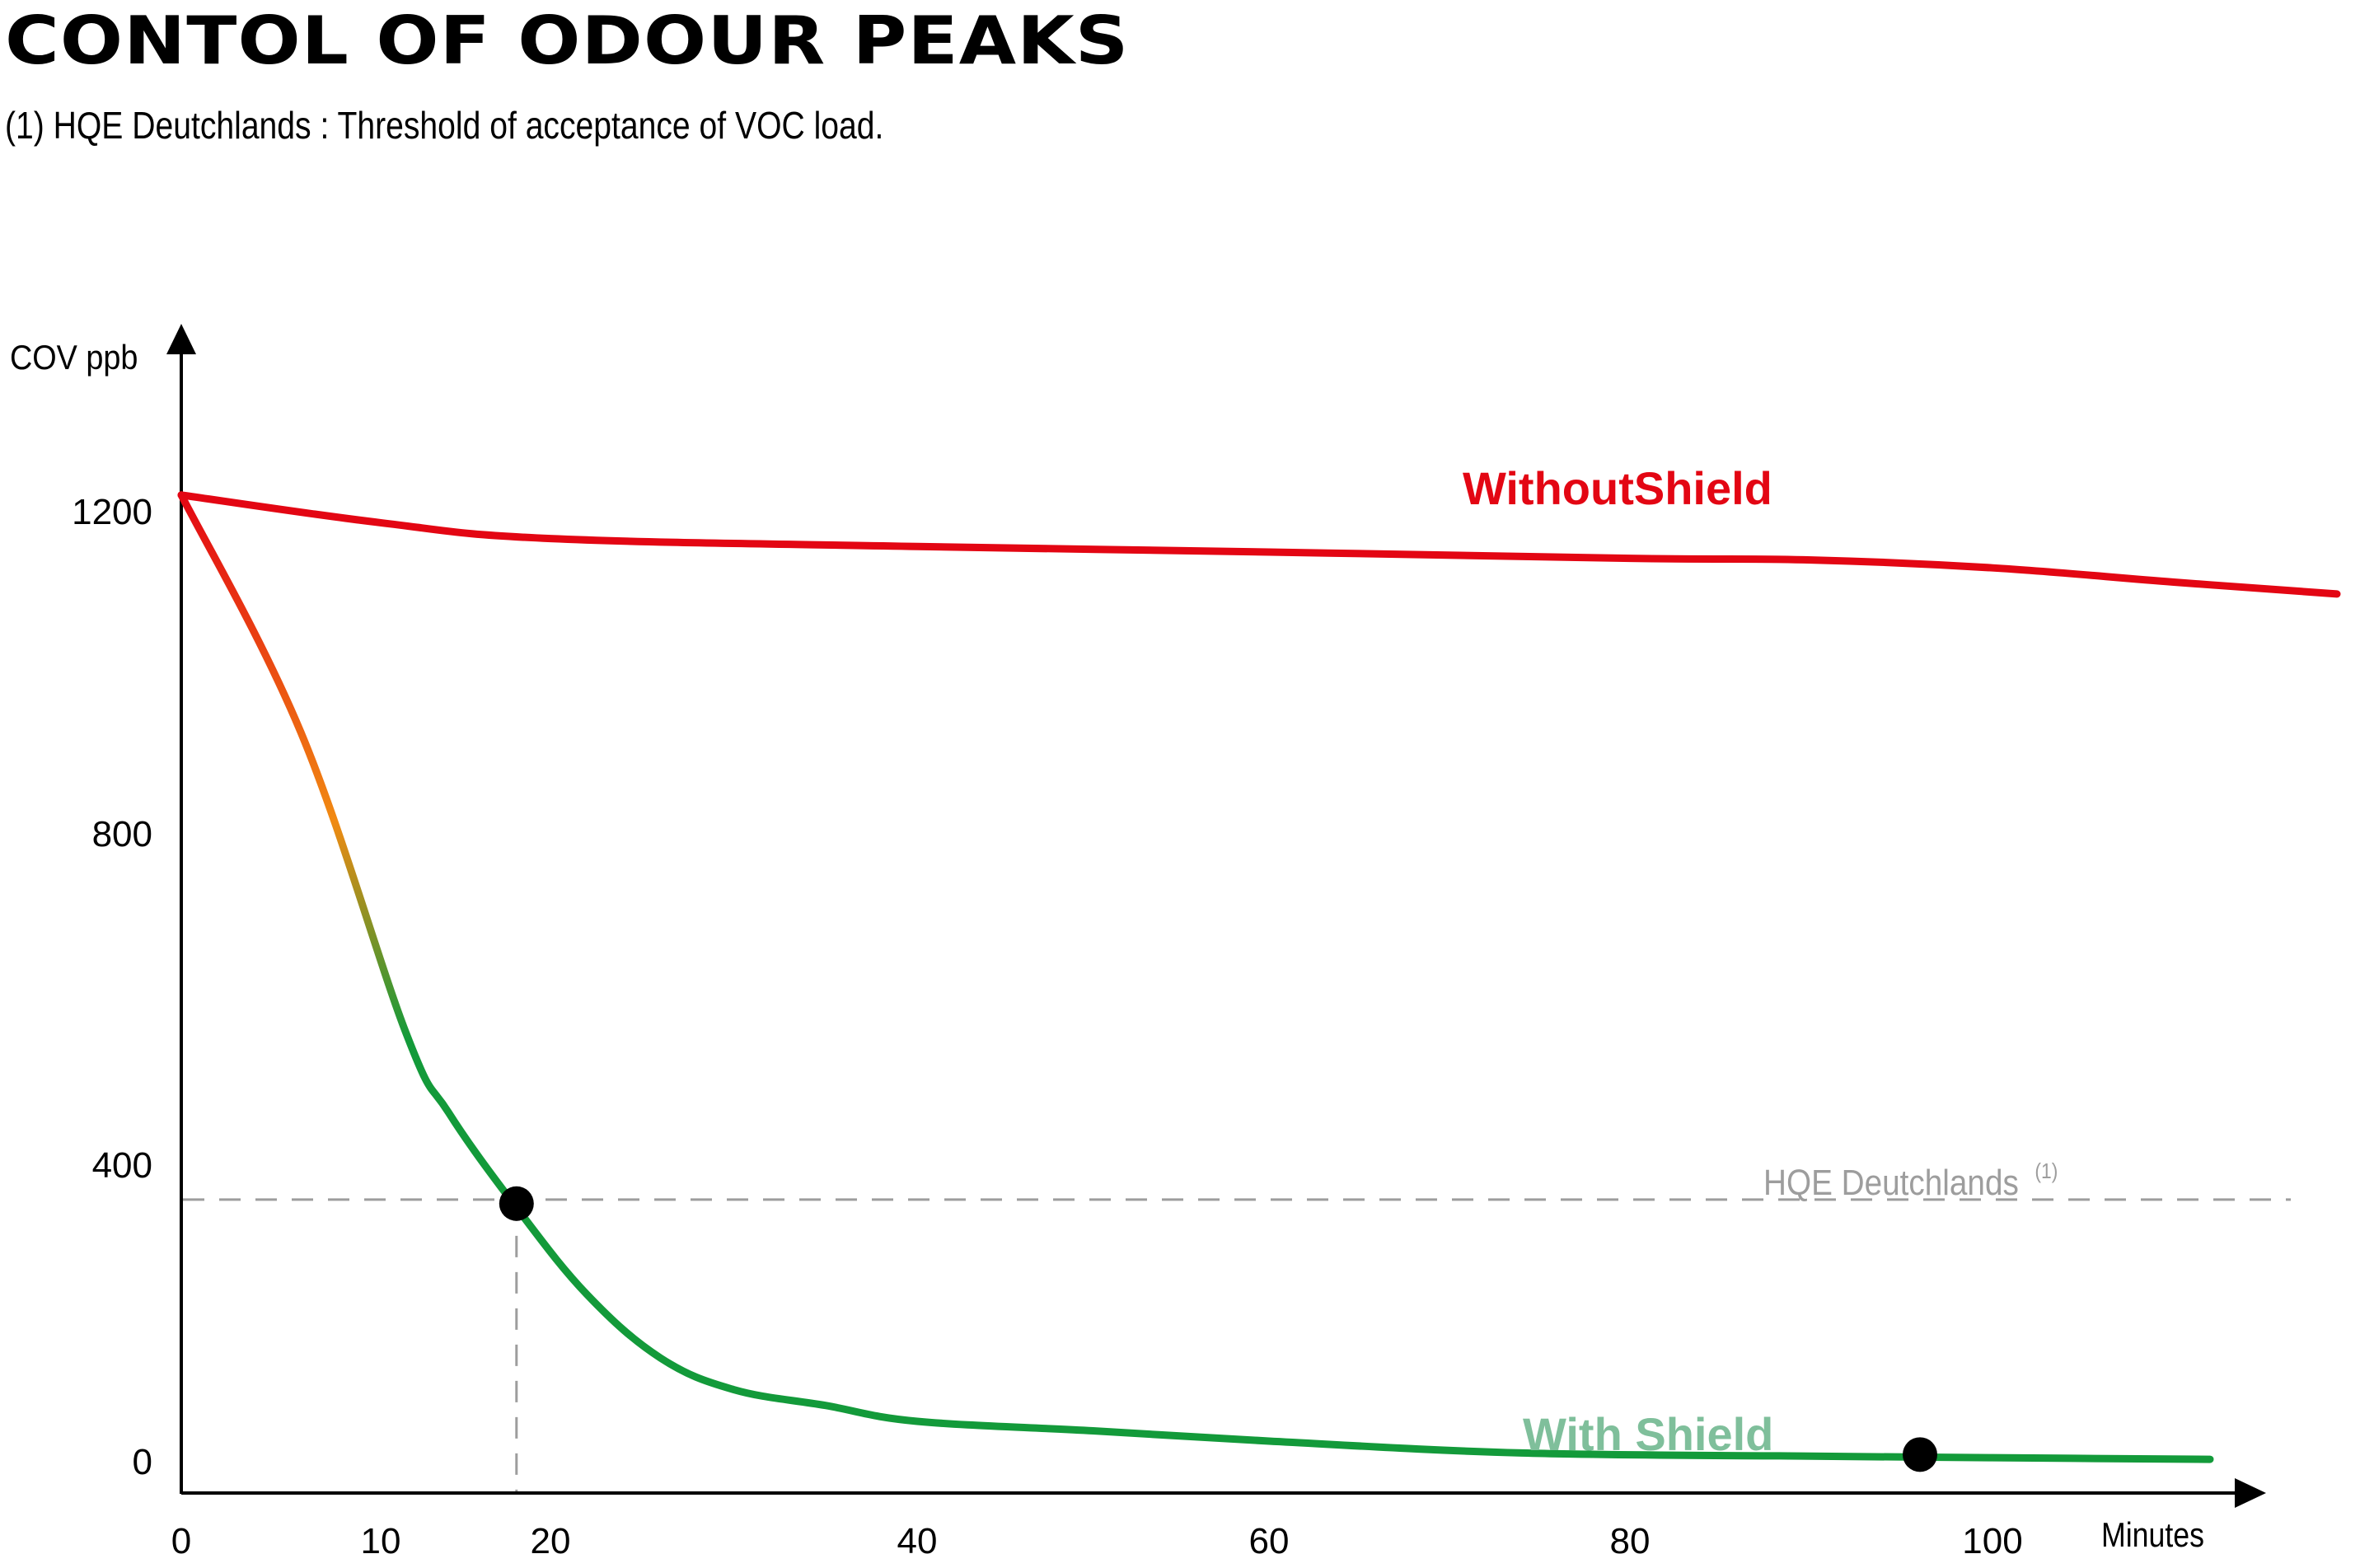 The width and height of the screenshot is (2360, 1568). Describe the element at coordinates (1269, 1541) in the screenshot. I see `x-tick-label: 60` at that location.